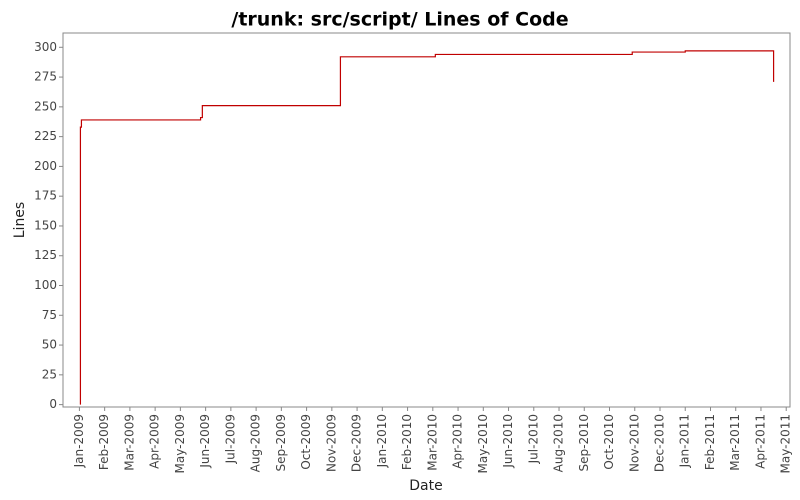 The width and height of the screenshot is (800, 500). Describe the element at coordinates (306, 442) in the screenshot. I see `x-tick-label: Oct-2009` at that location.